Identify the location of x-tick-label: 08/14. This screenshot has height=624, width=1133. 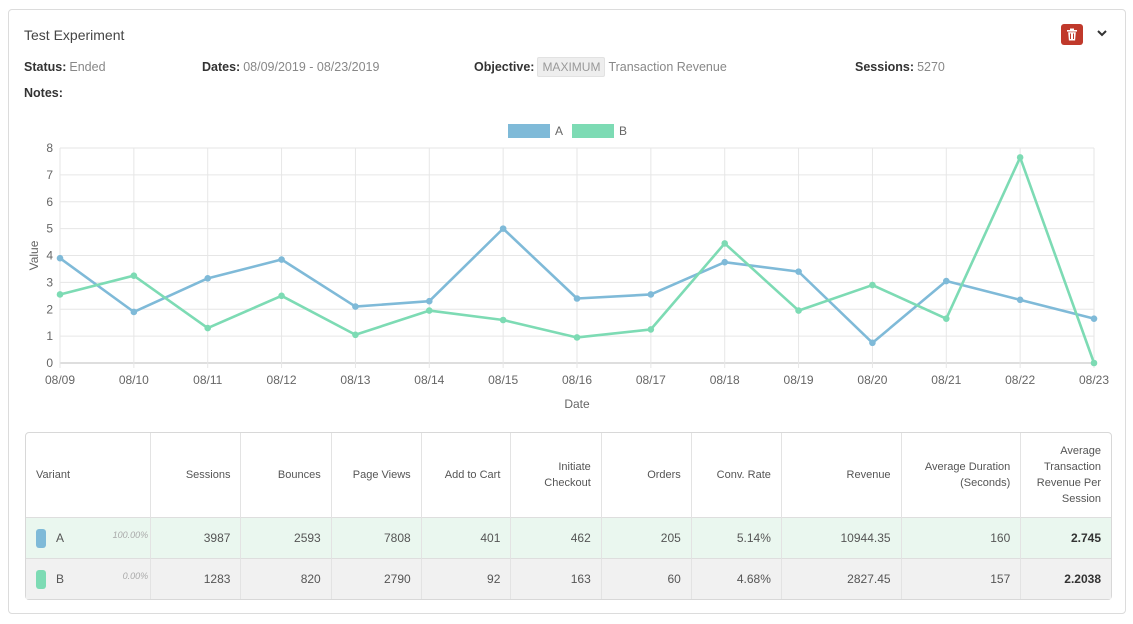
(429, 380).